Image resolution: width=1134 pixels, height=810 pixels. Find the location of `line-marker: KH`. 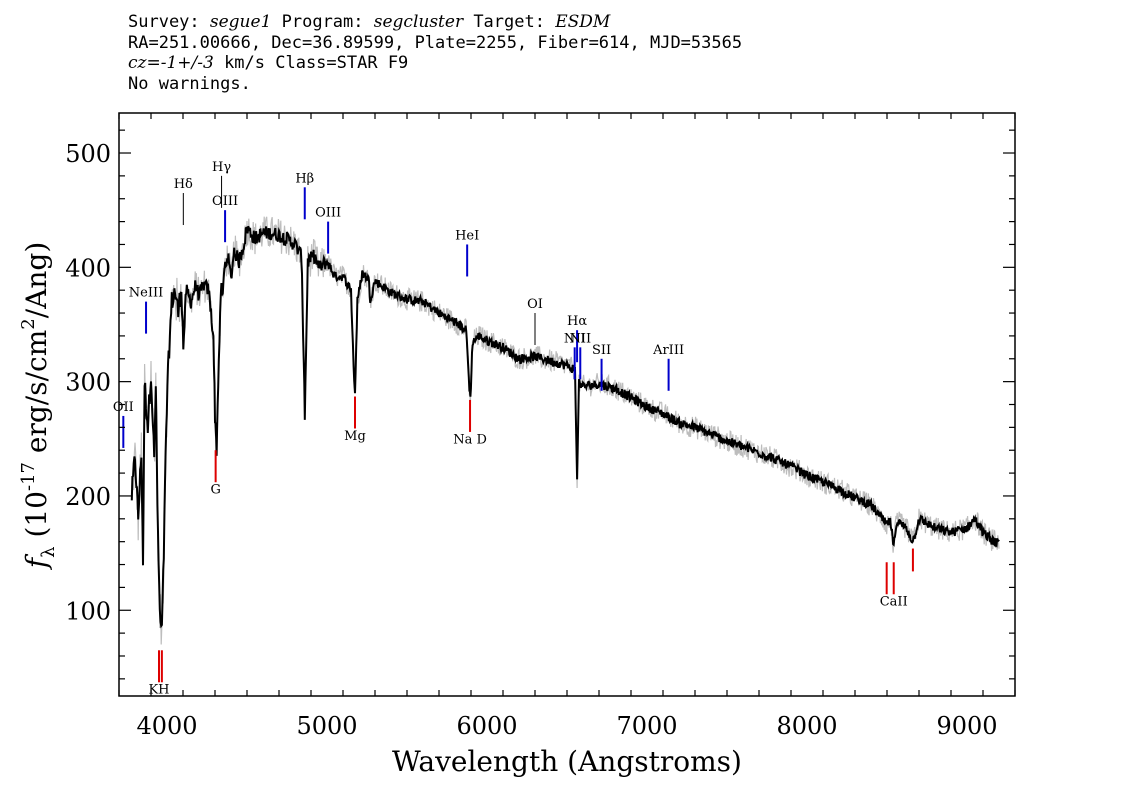

line-marker: KH is located at coordinates (159, 674).